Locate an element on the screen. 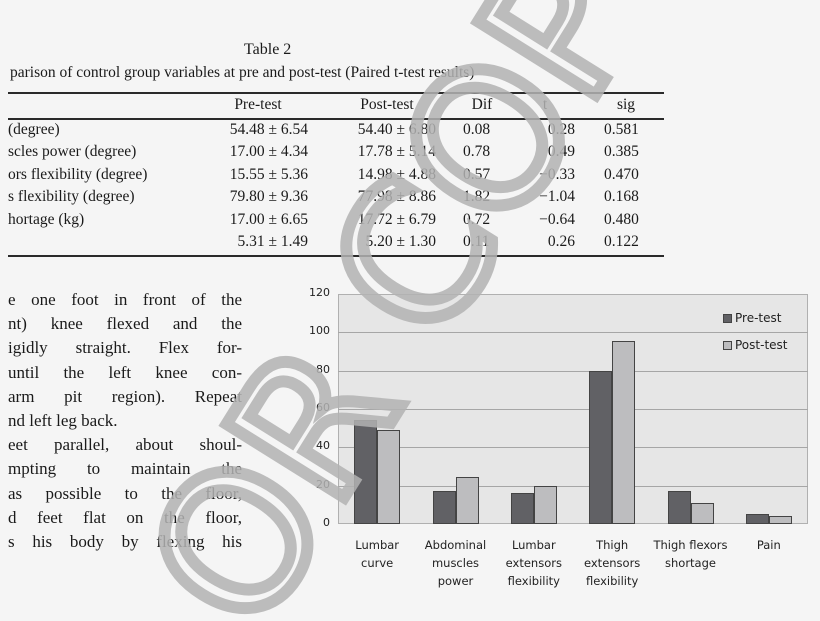  table-cell-t: 0.26 is located at coordinates (561, 241).